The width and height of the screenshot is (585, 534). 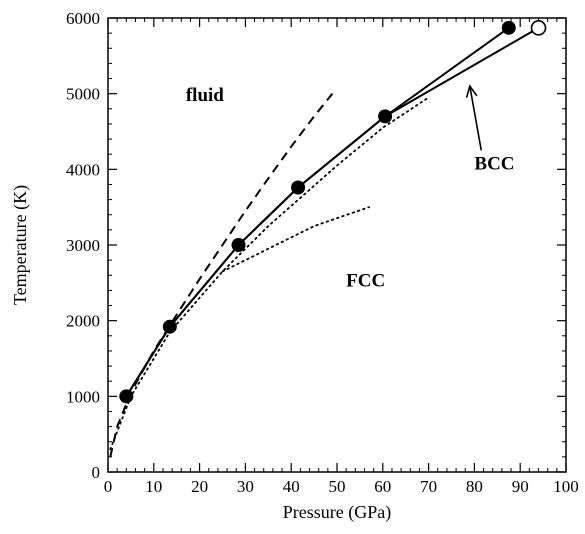 I want to click on x-tick-label: 100, so click(x=566, y=486).